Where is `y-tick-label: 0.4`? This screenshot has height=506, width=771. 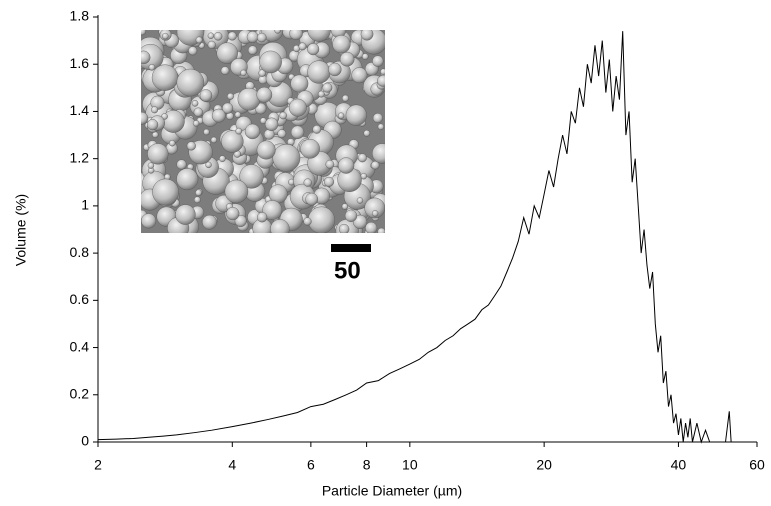 y-tick-label: 0.4 is located at coordinates (80, 346).